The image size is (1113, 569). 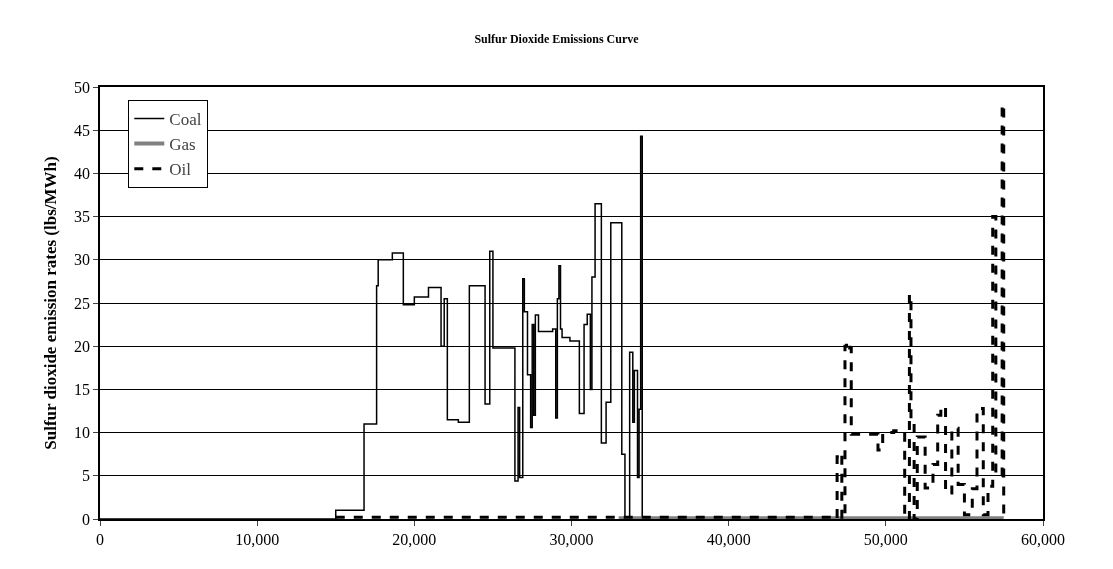 I want to click on x-tick-label: 60,000, so click(x=1043, y=539).